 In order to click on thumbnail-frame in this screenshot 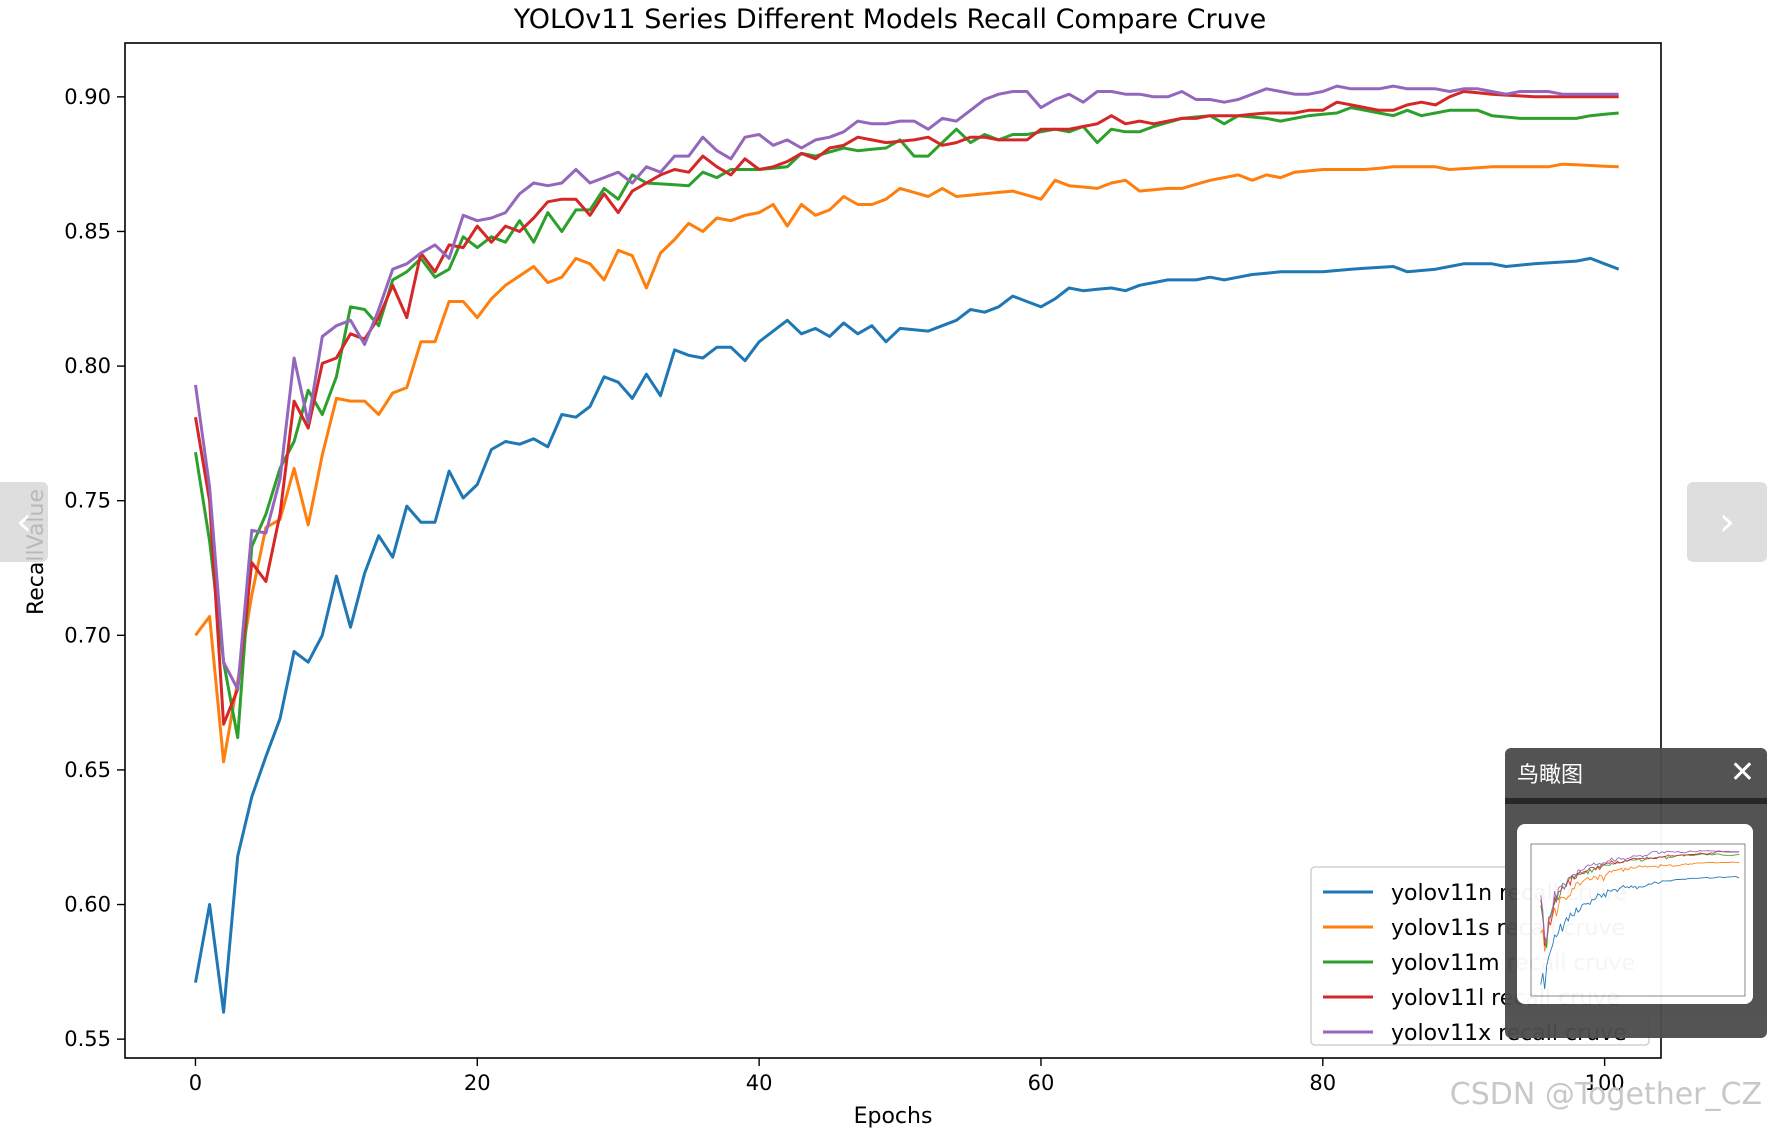, I will do `click(1638, 920)`.